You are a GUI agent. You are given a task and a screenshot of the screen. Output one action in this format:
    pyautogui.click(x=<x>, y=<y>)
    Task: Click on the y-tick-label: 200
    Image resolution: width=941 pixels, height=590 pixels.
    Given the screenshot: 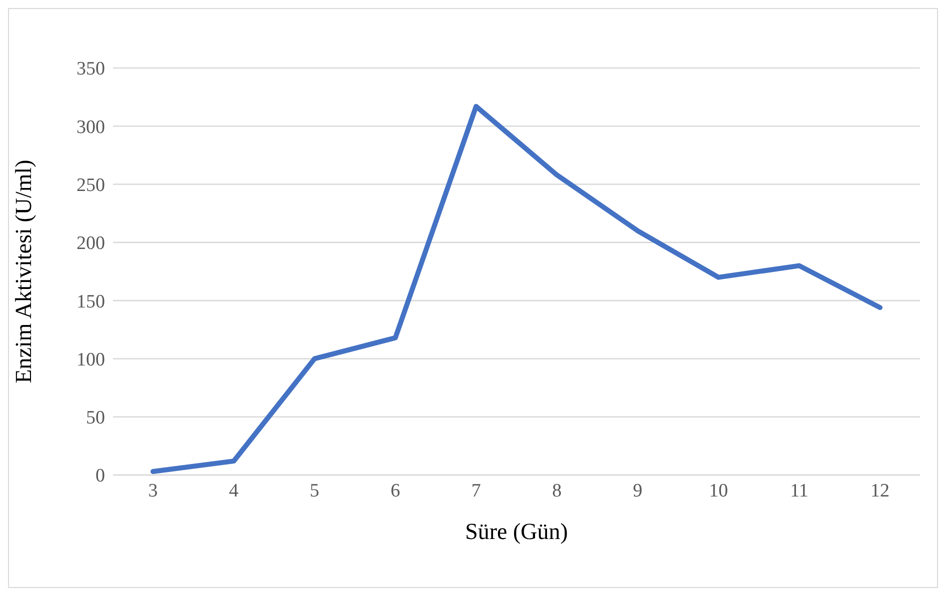 What is the action you would take?
    pyautogui.click(x=90, y=243)
    